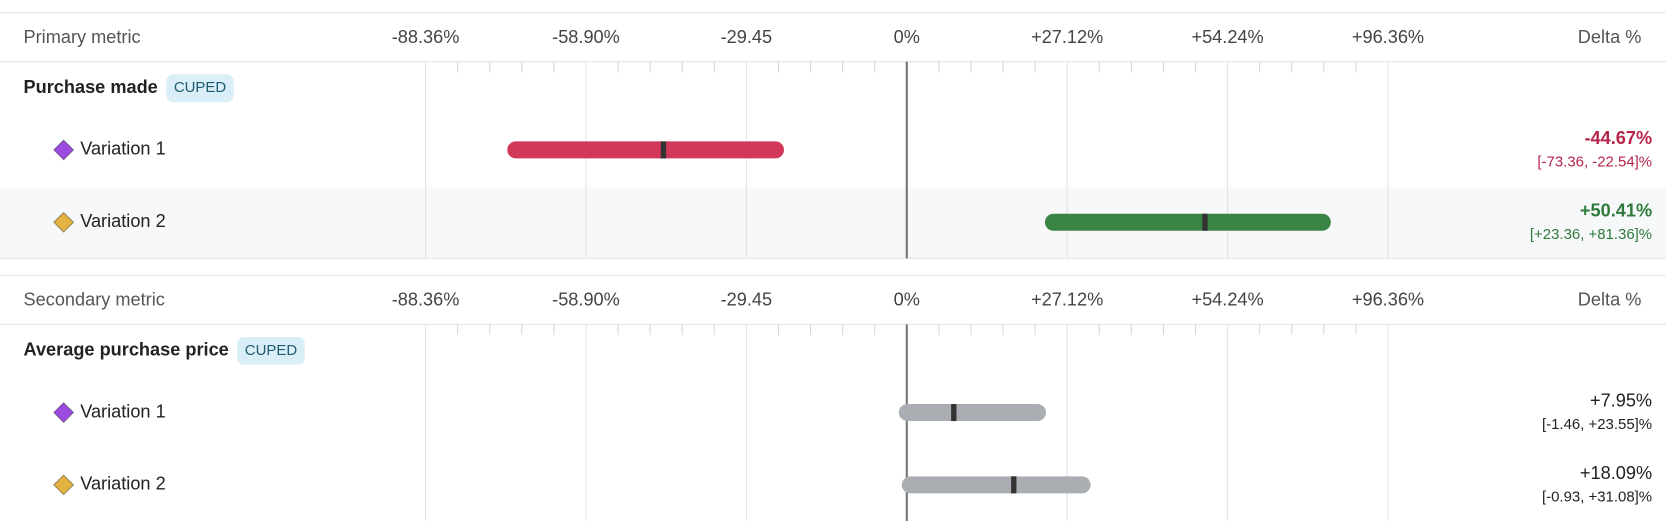  I want to click on metric-name: Purchase made, so click(91, 87).